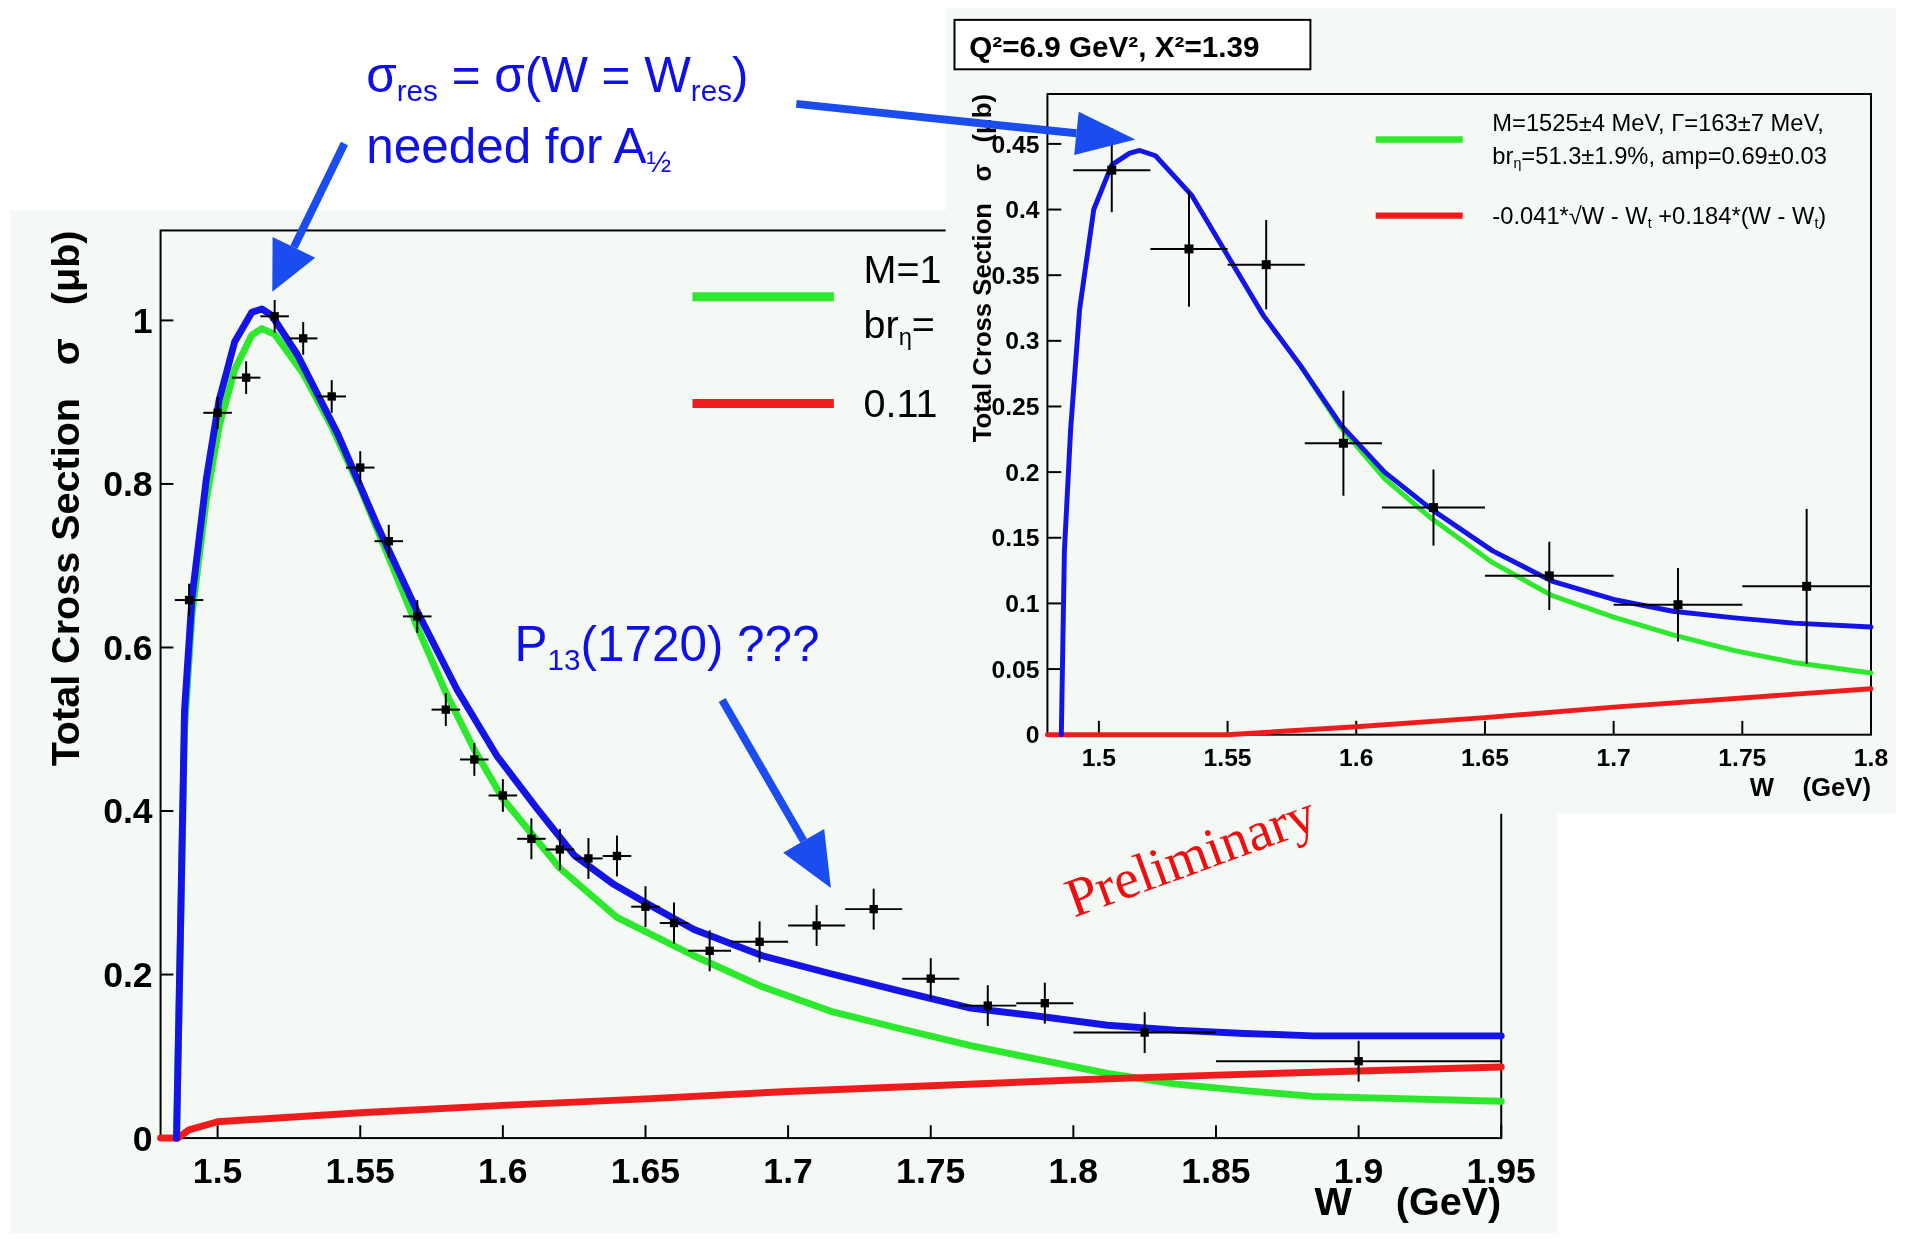 This screenshot has width=1907, height=1239. Describe the element at coordinates (557, 113) in the screenshot. I see `text: σ$_{res}$ = σ(W = W$_{res}$) needed for A$_{½}$` at that location.